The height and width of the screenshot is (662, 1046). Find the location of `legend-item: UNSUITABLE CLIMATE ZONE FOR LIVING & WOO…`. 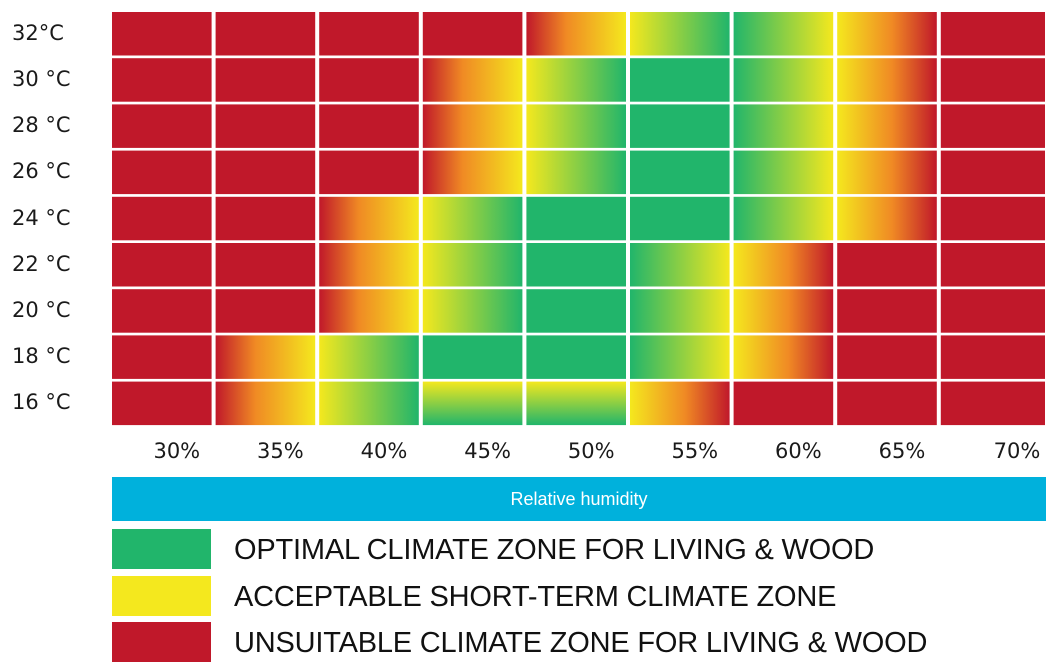

legend-item: UNSUITABLE CLIMATE ZONE FOR LIVING & WOO… is located at coordinates (579, 642).